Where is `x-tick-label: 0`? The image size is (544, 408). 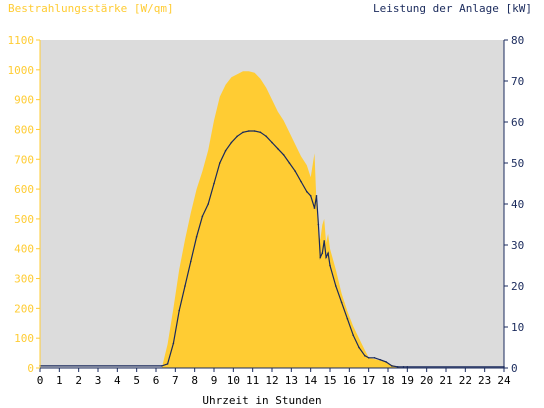
x-tick-label: 0 is located at coordinates (40, 380).